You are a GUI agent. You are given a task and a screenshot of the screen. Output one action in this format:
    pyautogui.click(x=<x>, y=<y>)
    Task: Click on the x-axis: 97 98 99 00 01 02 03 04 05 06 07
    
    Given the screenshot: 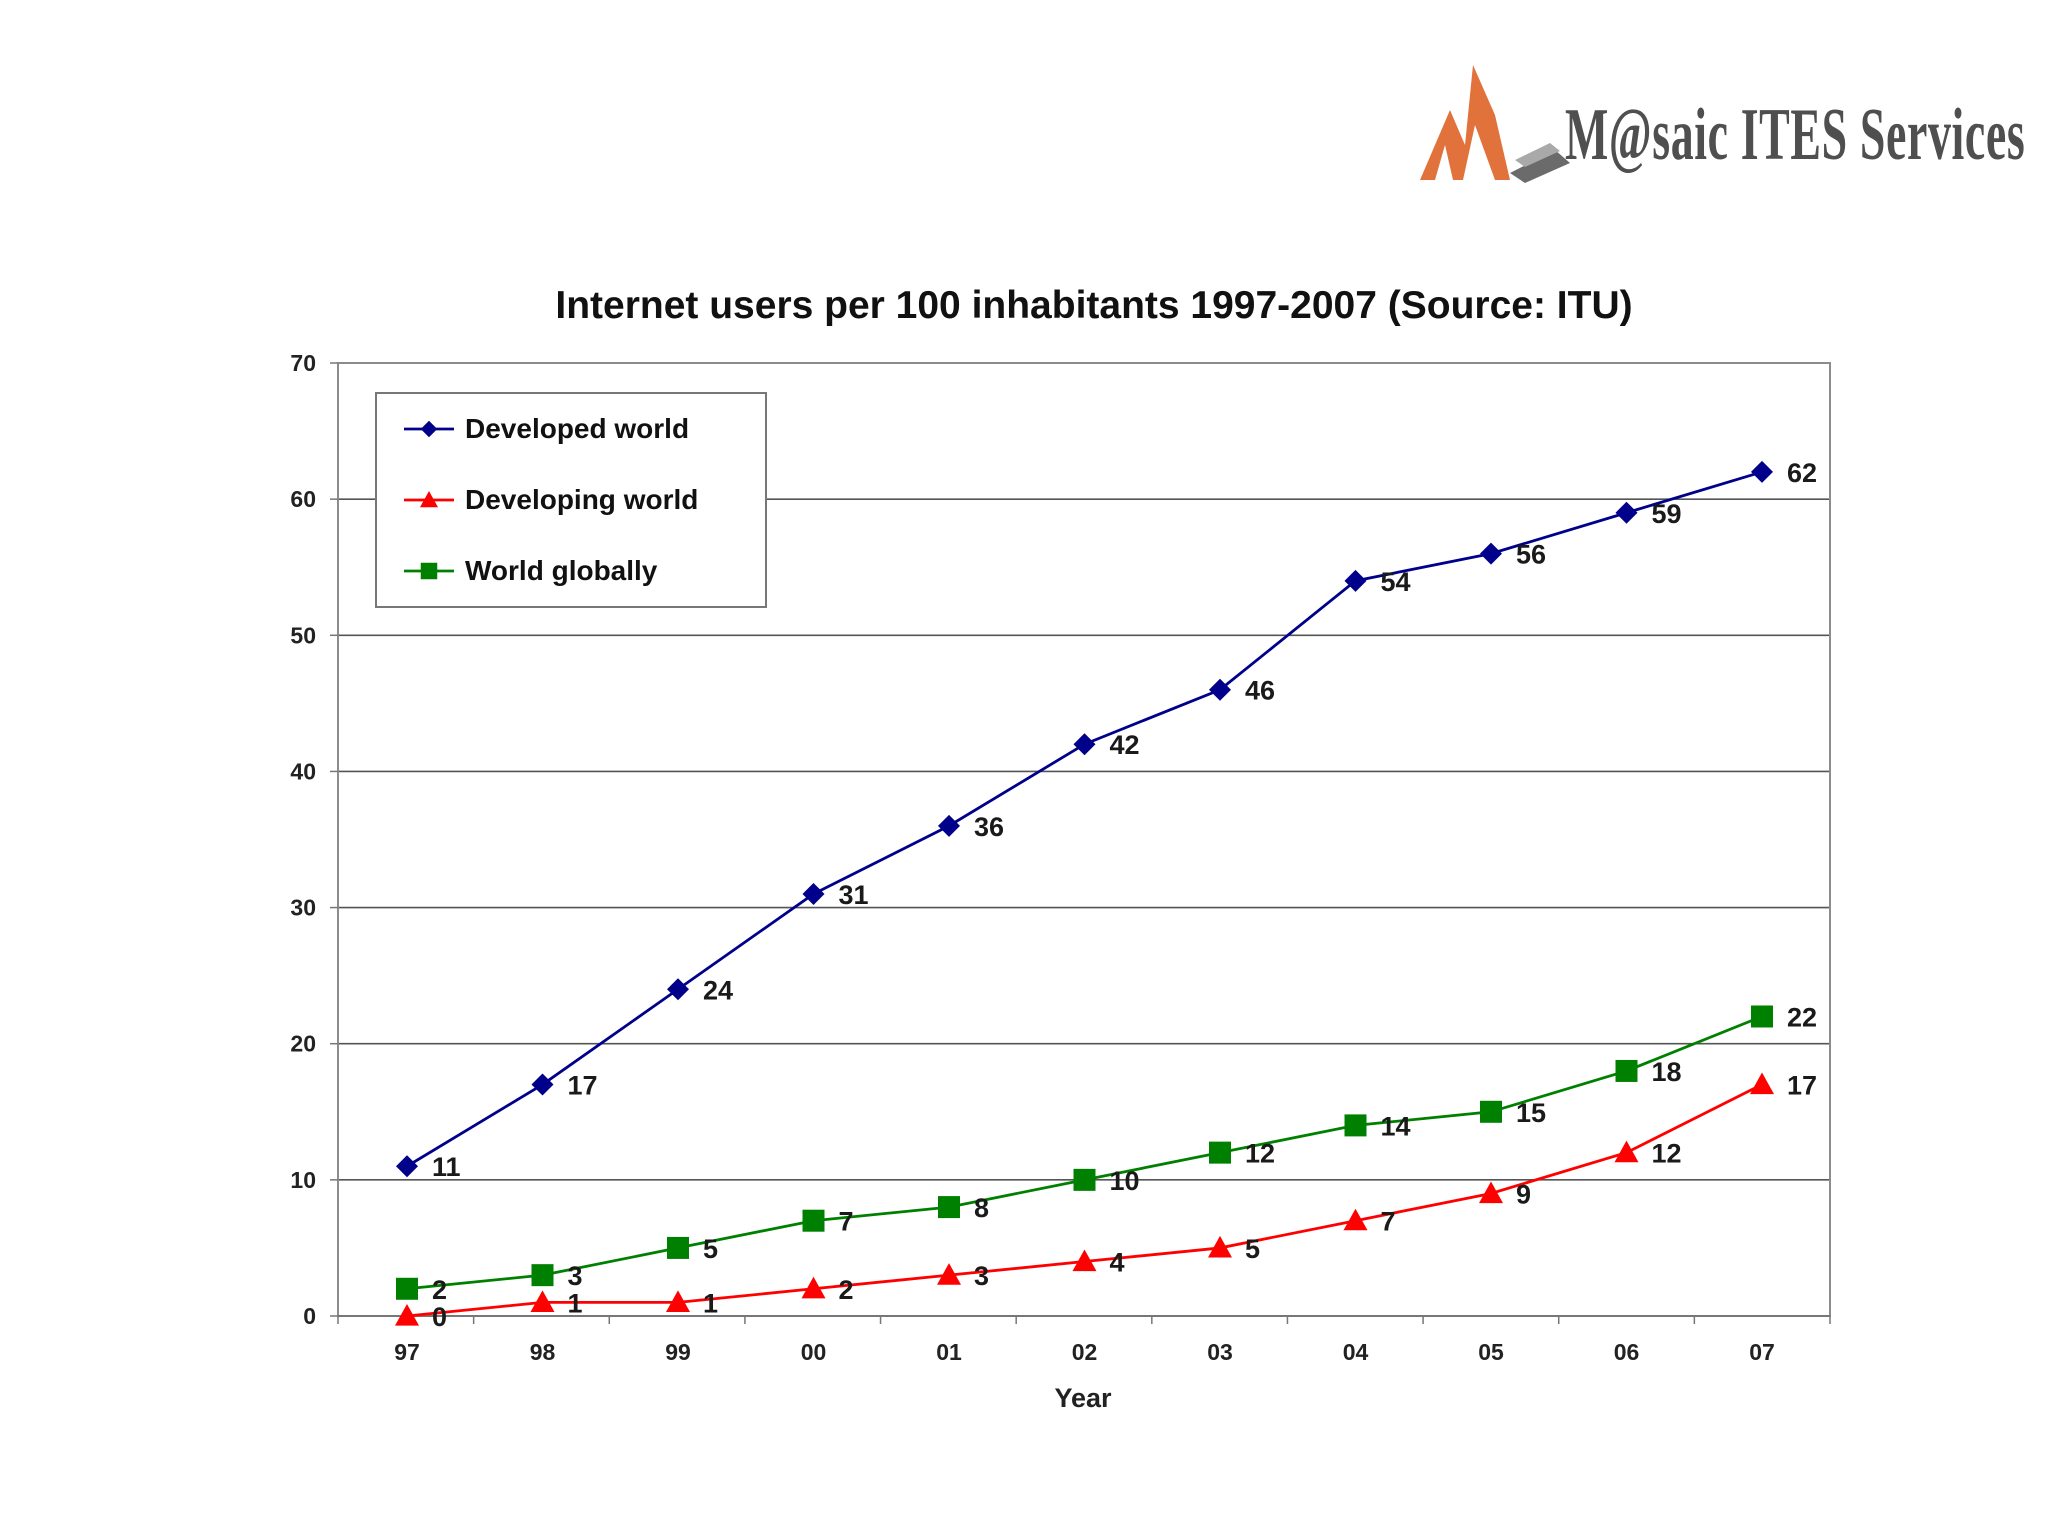 What is the action you would take?
    pyautogui.click(x=1084, y=1340)
    